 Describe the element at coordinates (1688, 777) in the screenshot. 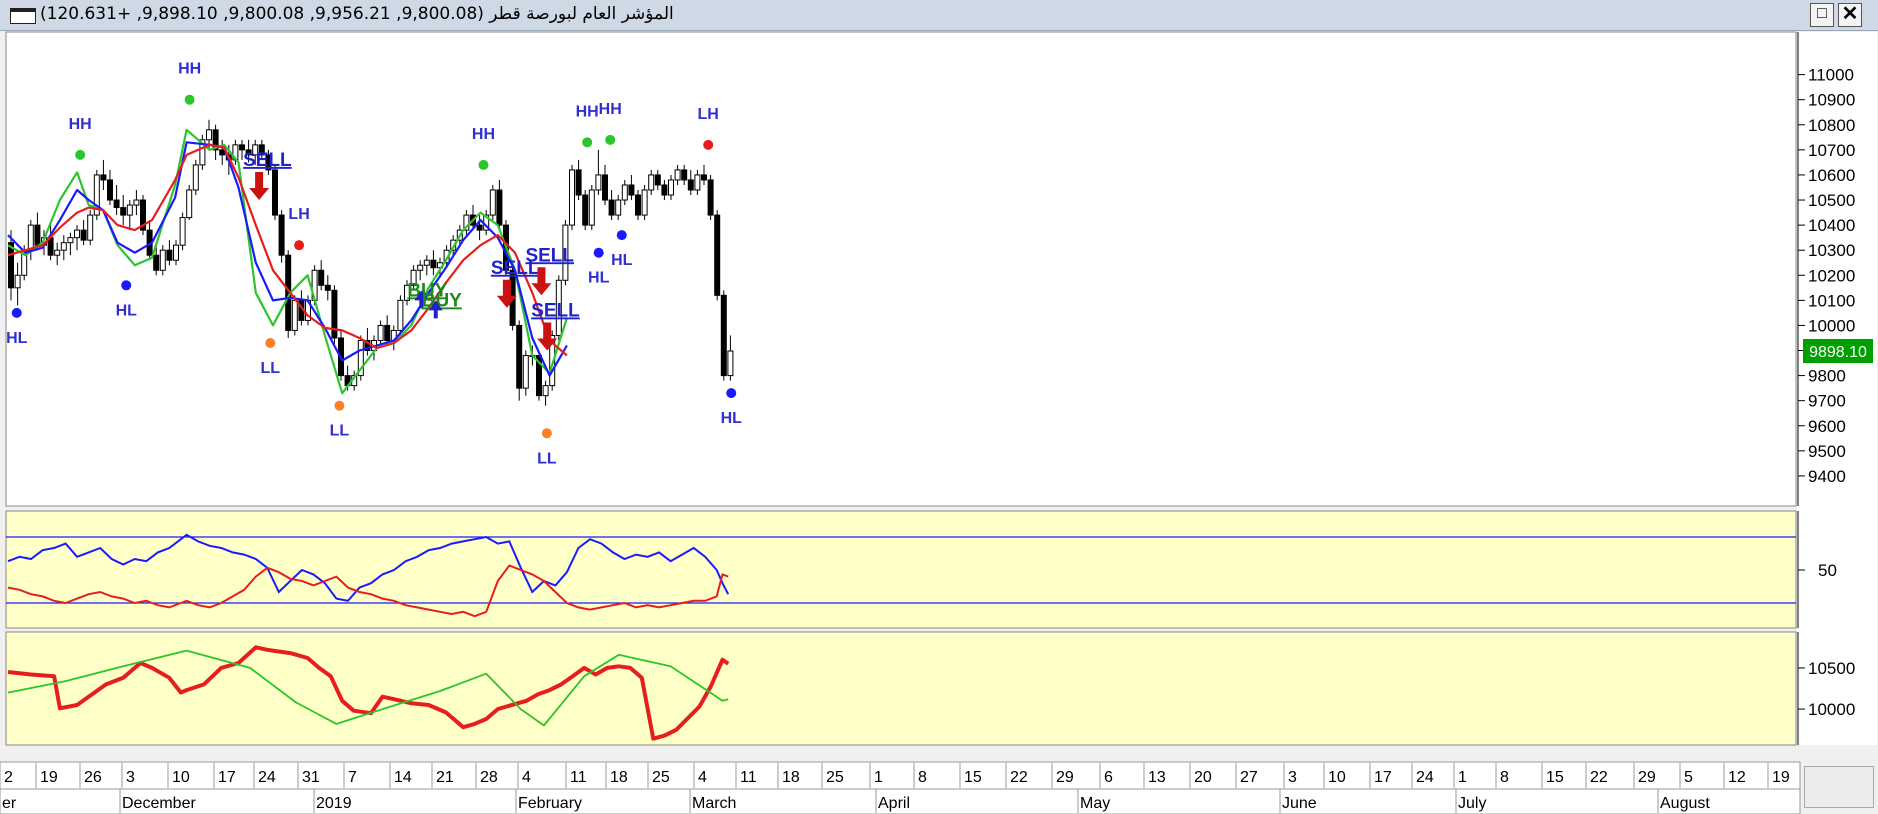

I see `day-label: 5` at that location.